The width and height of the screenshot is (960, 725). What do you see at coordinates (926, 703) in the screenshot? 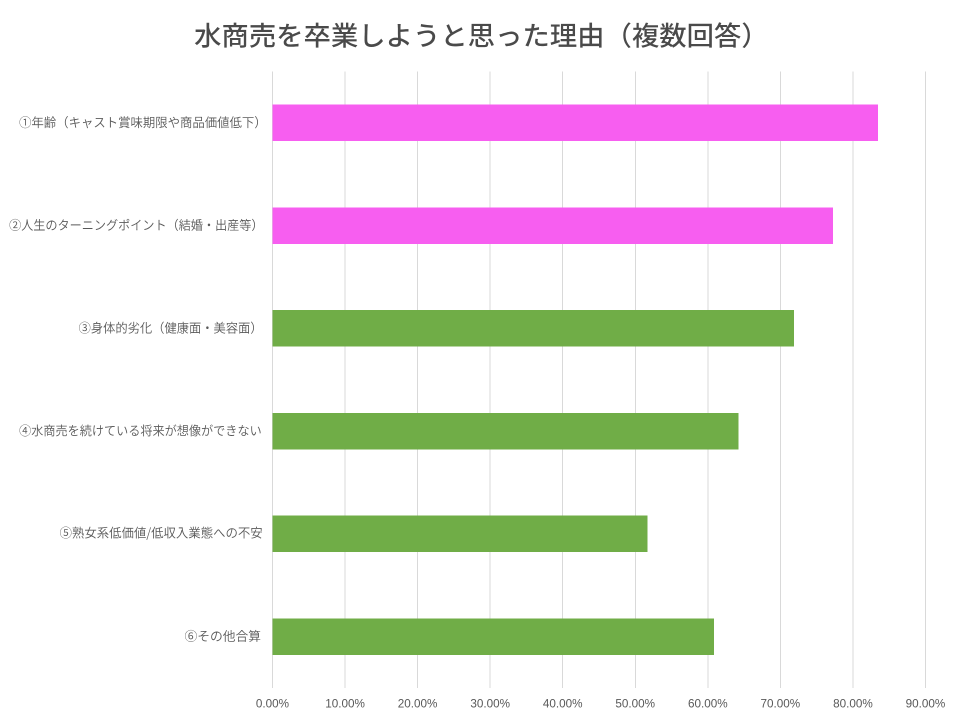
I see `svg-text: 90.00%` at bounding box center [926, 703].